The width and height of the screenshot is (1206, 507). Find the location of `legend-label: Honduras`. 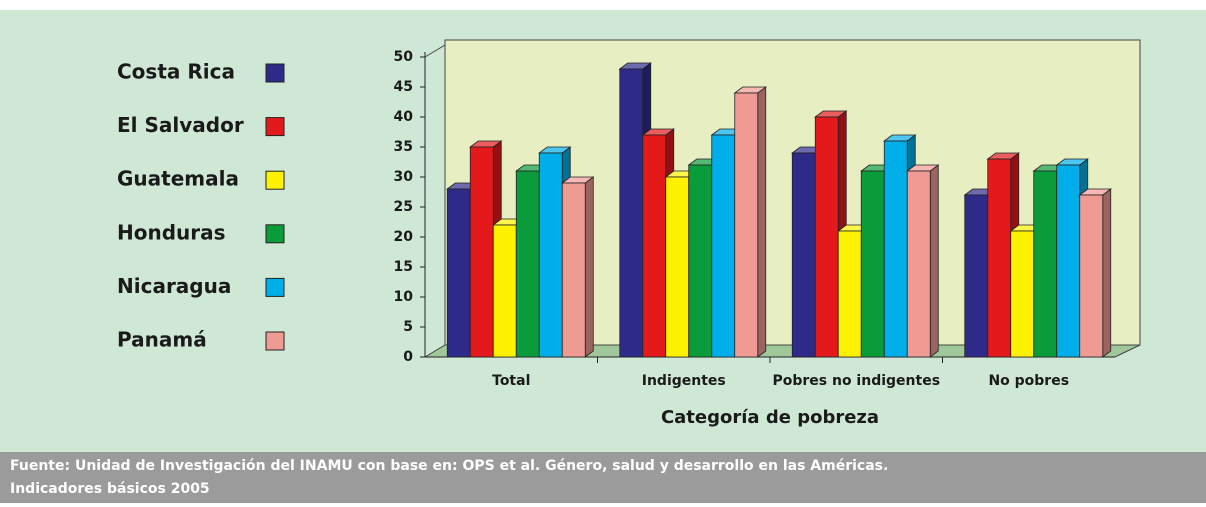

legend-label: Honduras is located at coordinates (171, 232).